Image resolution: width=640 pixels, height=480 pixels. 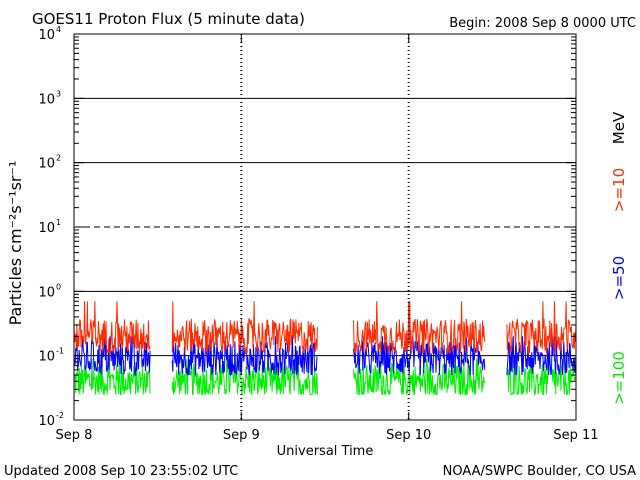 I want to click on legend-entry: >=100, so click(x=619, y=378).